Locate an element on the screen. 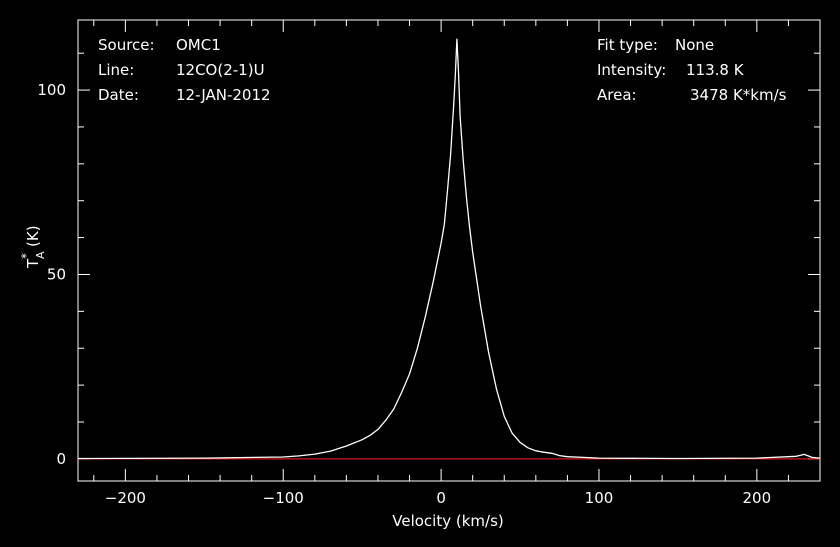 The height and width of the screenshot is (547, 840). x-tick-label: −200 is located at coordinates (125, 498).